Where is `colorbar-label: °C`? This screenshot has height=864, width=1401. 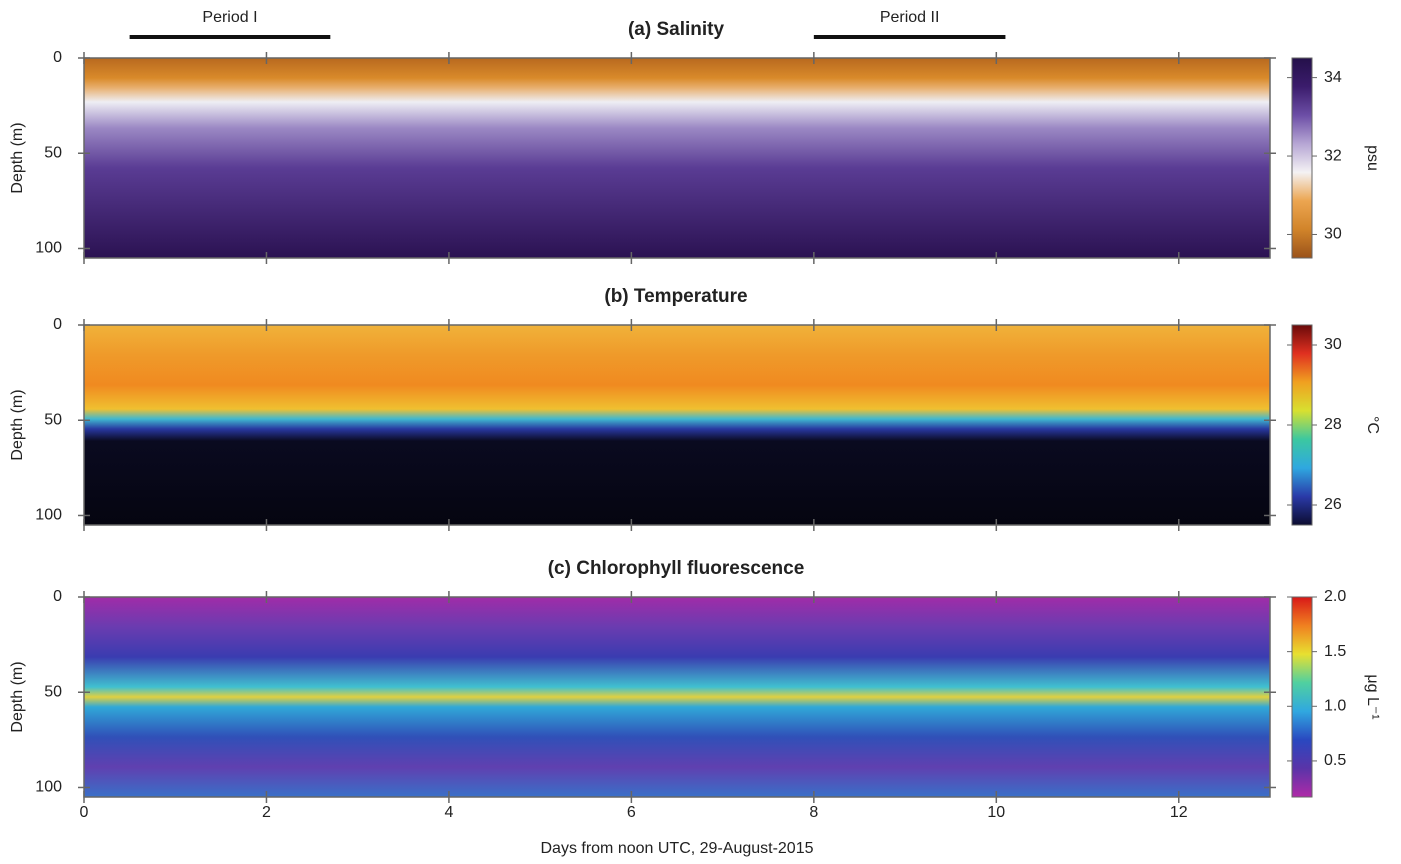 colorbar-label: °C is located at coordinates (1372, 425).